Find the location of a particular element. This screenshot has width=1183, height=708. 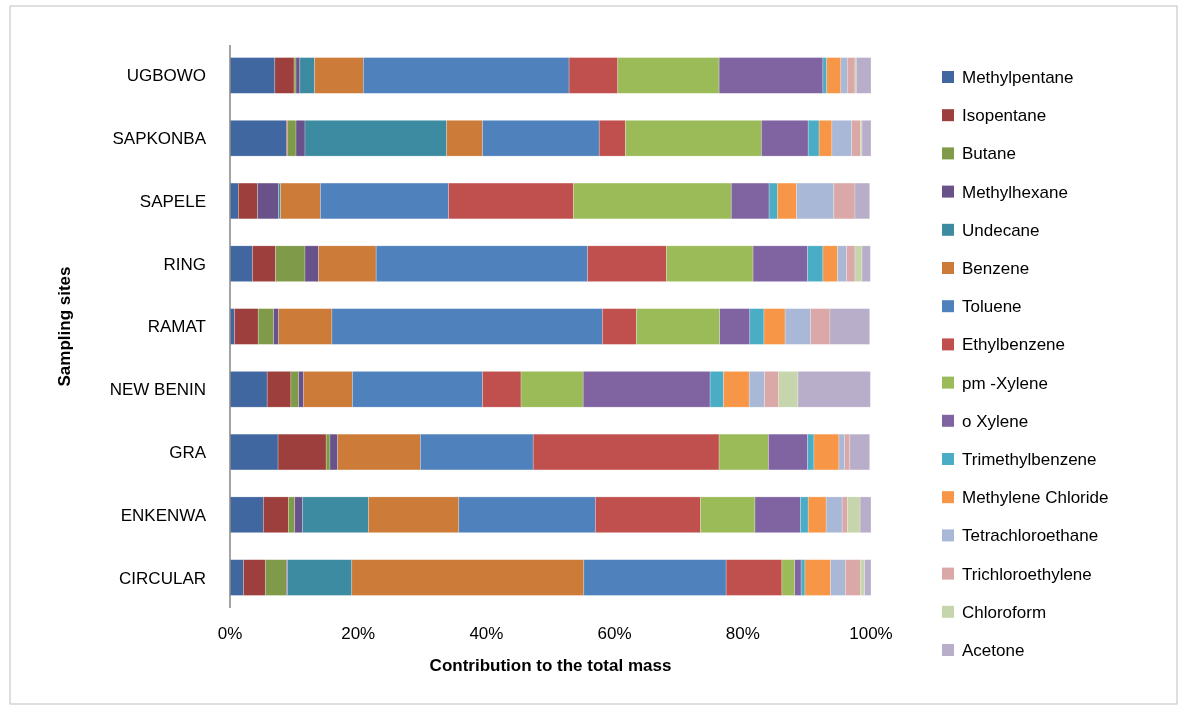

legend-label: Toluene is located at coordinates (992, 307).